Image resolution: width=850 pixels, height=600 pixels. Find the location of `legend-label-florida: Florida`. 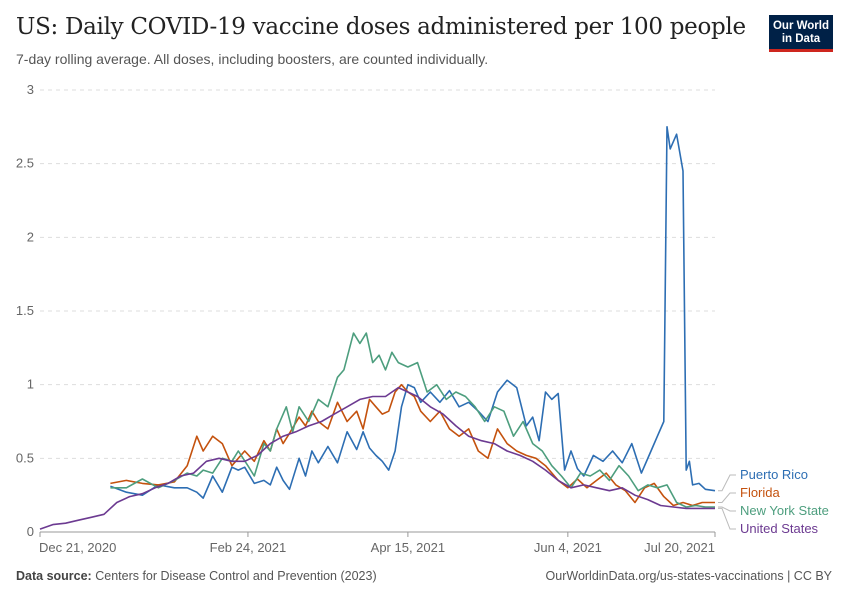

legend-label-florida: Florida is located at coordinates (760, 492).